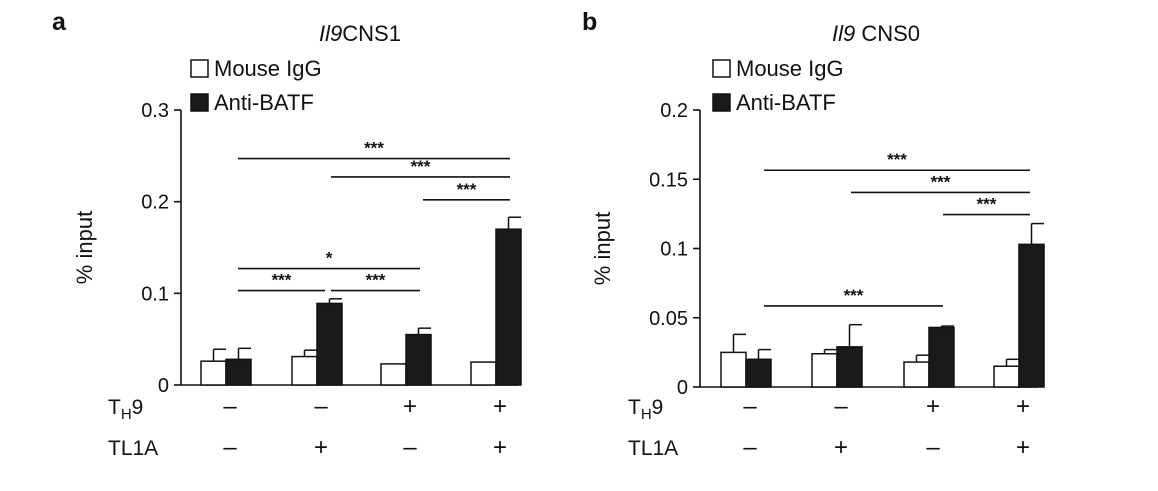 The image size is (1158, 491). I want to click on chart-title: Il9CNS1, so click(360, 33).